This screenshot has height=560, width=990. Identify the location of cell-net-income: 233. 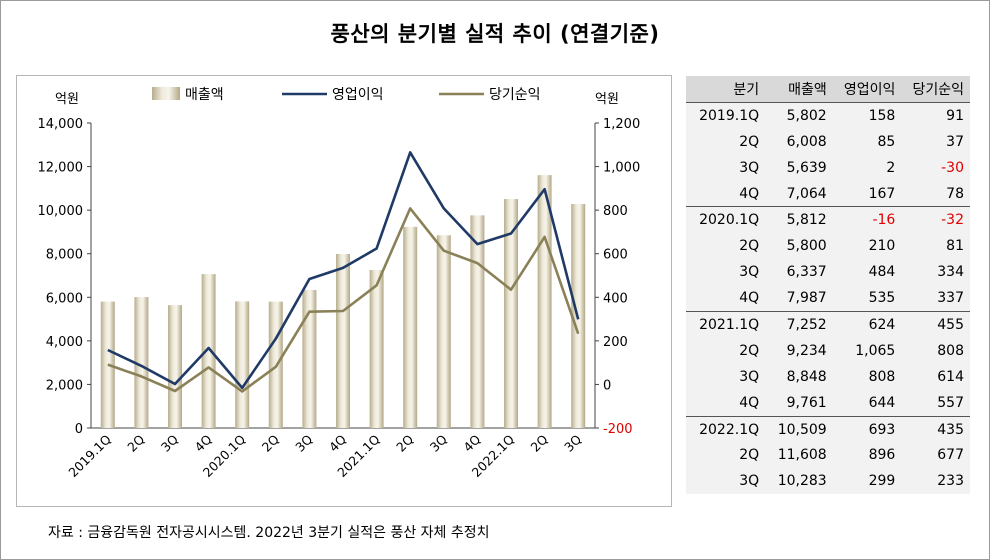
(935, 481).